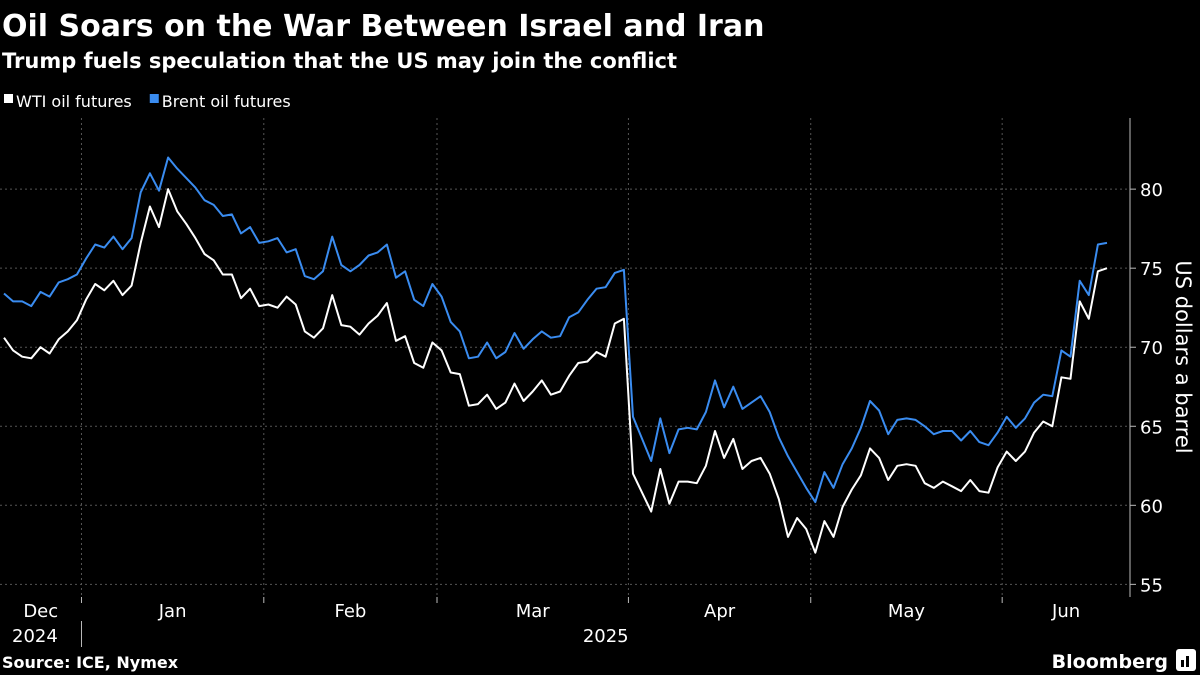  What do you see at coordinates (350, 611) in the screenshot?
I see `x-tick-label: Feb` at bounding box center [350, 611].